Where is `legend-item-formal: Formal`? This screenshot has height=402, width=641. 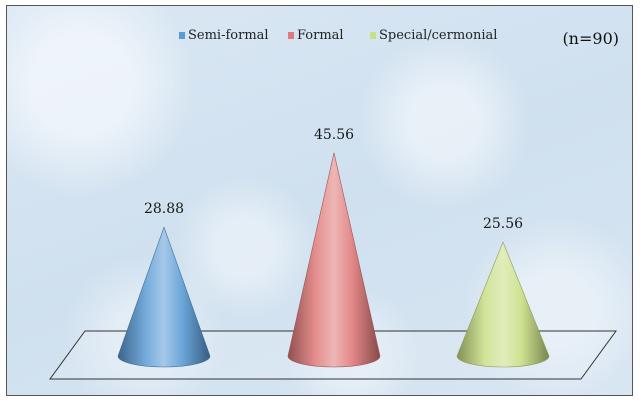
legend-item-formal: Formal is located at coordinates (316, 35).